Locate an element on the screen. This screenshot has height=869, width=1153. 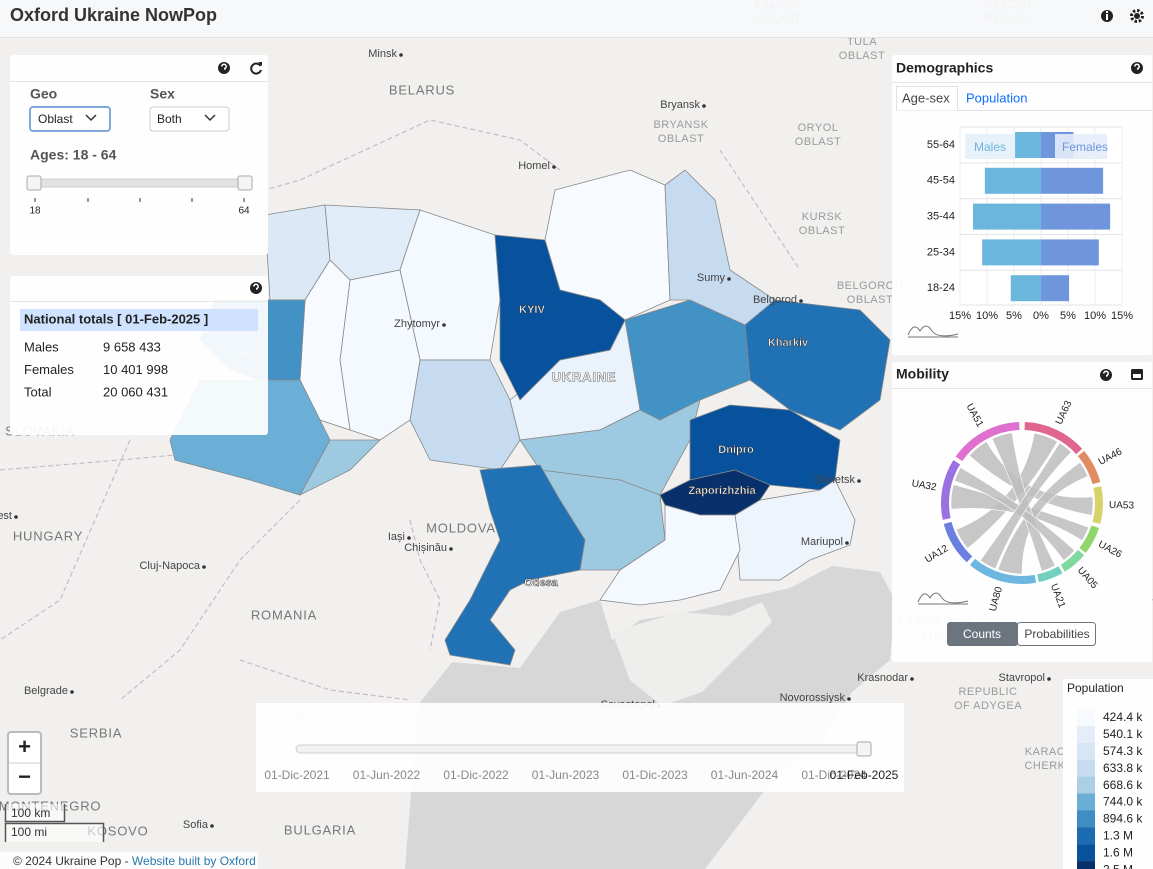
legend-label: Males is located at coordinates (990, 147).